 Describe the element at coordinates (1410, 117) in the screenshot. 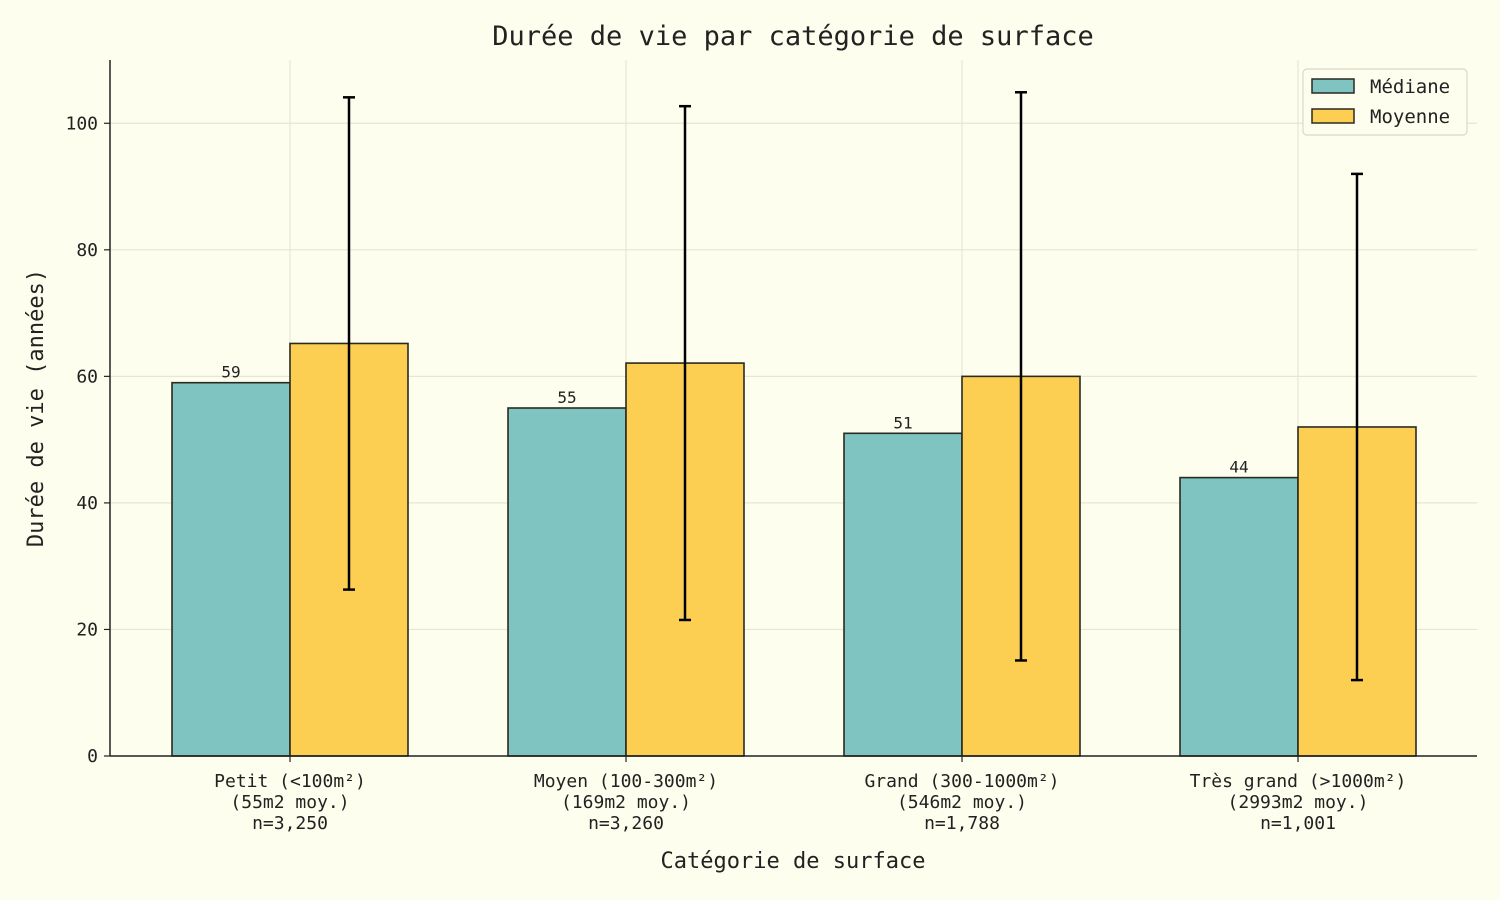

I see `legend-label: Moyenne` at that location.